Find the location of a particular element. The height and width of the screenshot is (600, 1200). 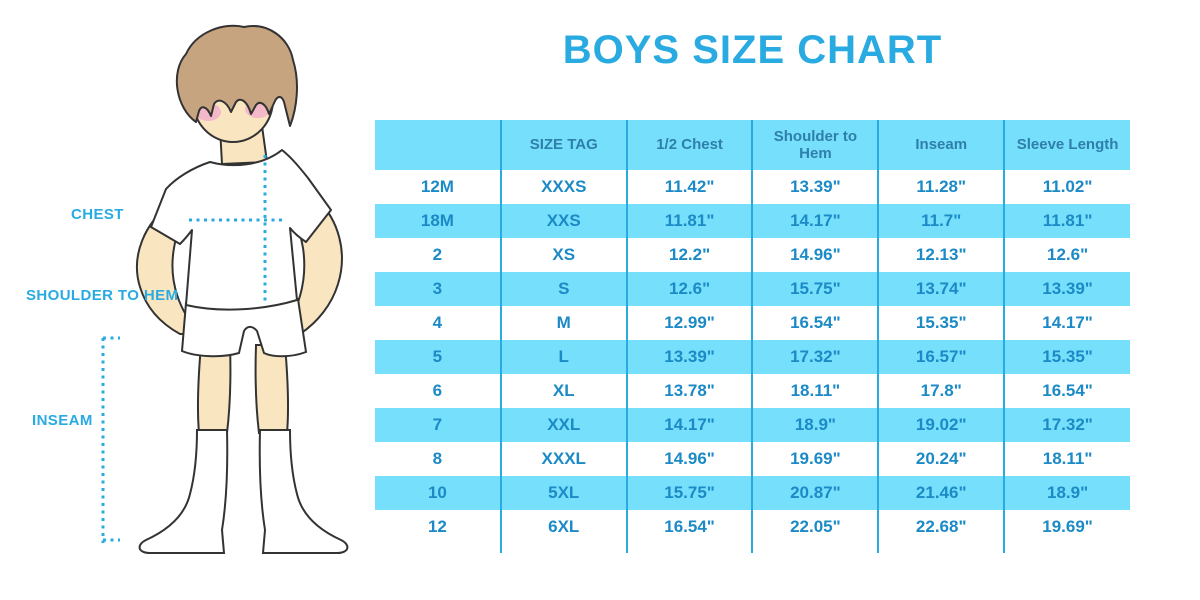

value-cell: S is located at coordinates (563, 289).